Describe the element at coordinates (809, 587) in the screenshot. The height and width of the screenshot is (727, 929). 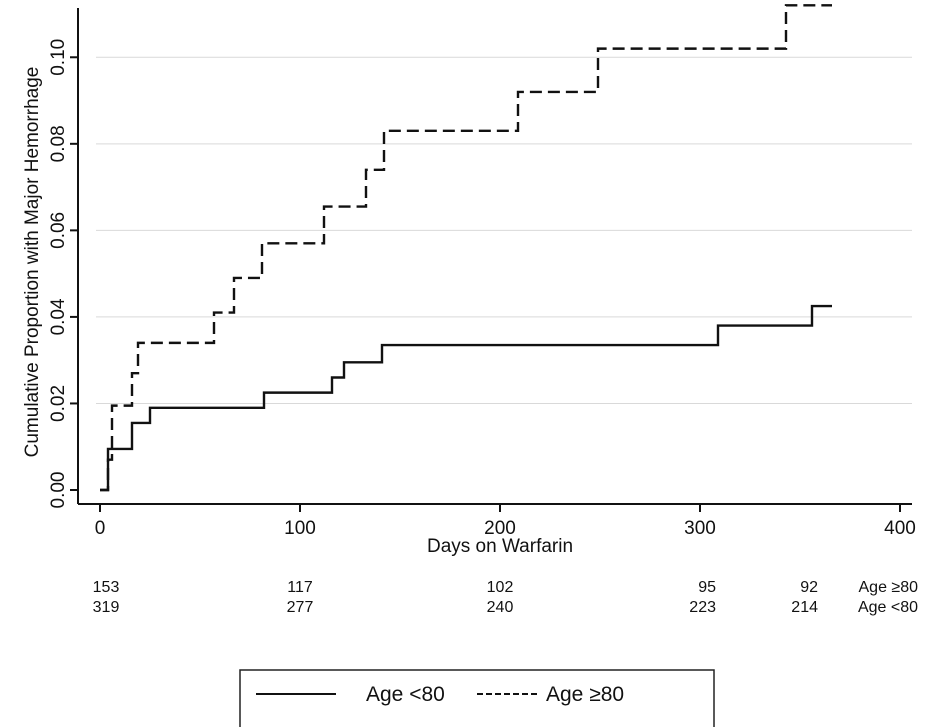
I see `risk-count: 92` at that location.